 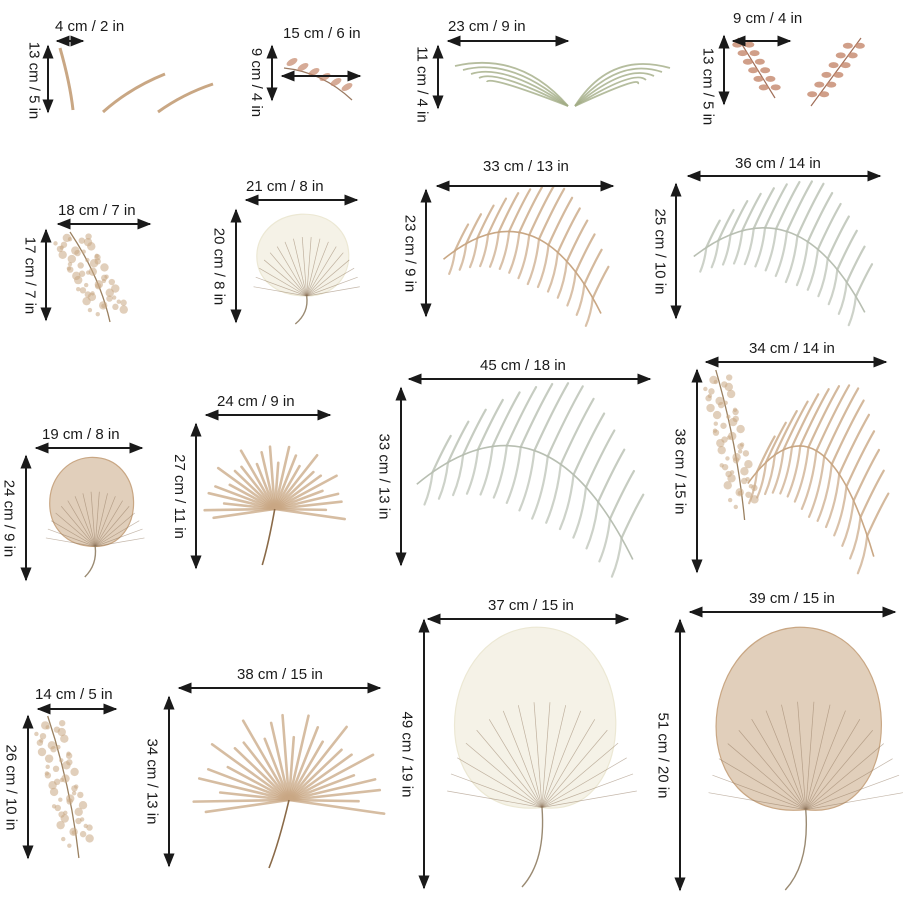 What do you see at coordinates (90, 26) in the screenshot?
I see `width-label: 4 cm / 2 in` at bounding box center [90, 26].